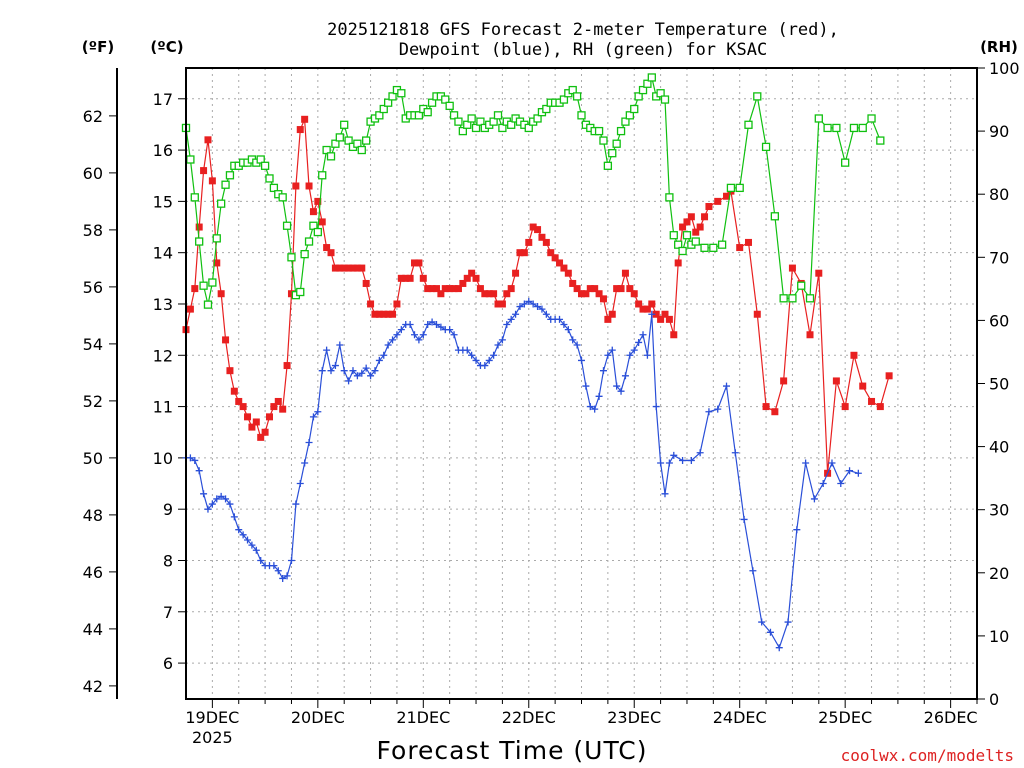 This screenshot has height=768, width=1024. Describe the element at coordinates (163, 458) in the screenshot. I see `celsius-tick-label: 10` at that location.